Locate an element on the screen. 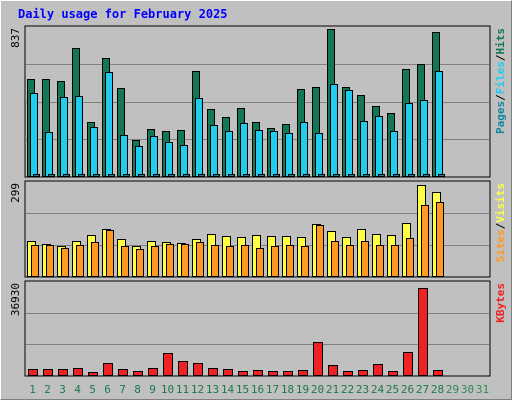 Image resolution: width=512 pixels, height=400 pixels. x-tick-label: 8 is located at coordinates (137, 389).